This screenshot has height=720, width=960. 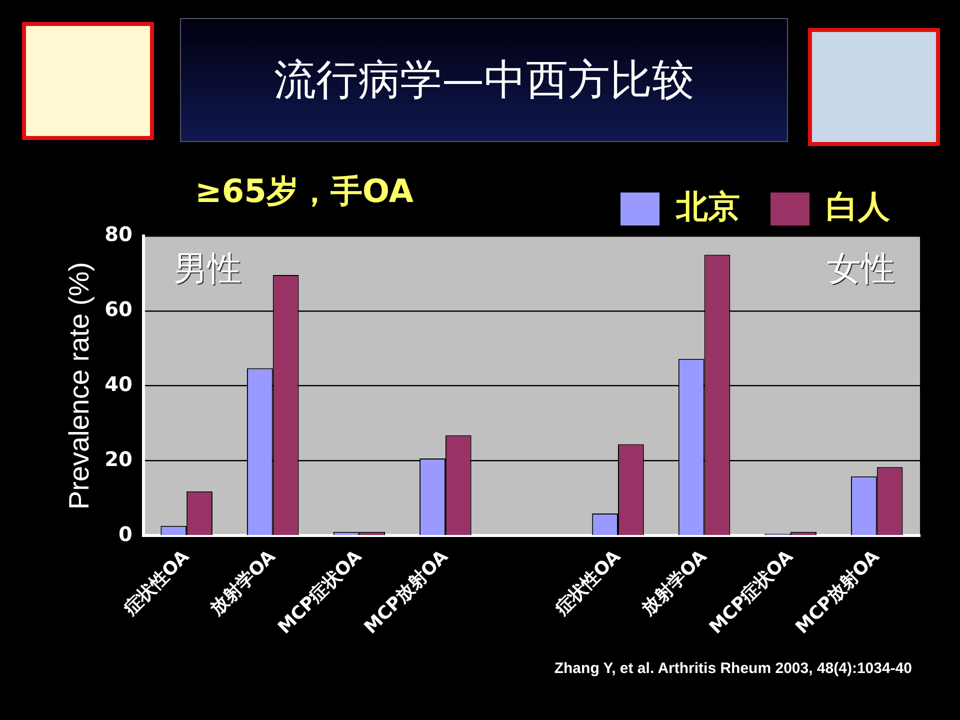 What do you see at coordinates (484, 80) in the screenshot?
I see `chart-title: 流行病学—中西方比较` at bounding box center [484, 80].